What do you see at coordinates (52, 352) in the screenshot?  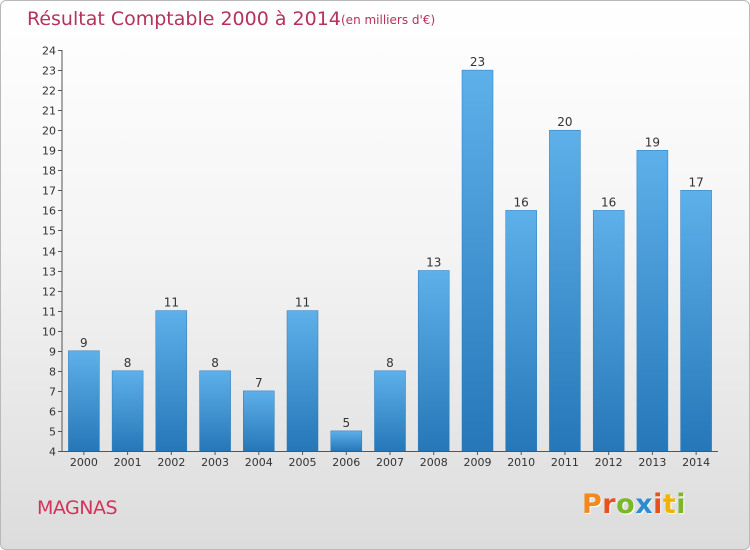 I see `y-tick-label: 9` at bounding box center [52, 352].